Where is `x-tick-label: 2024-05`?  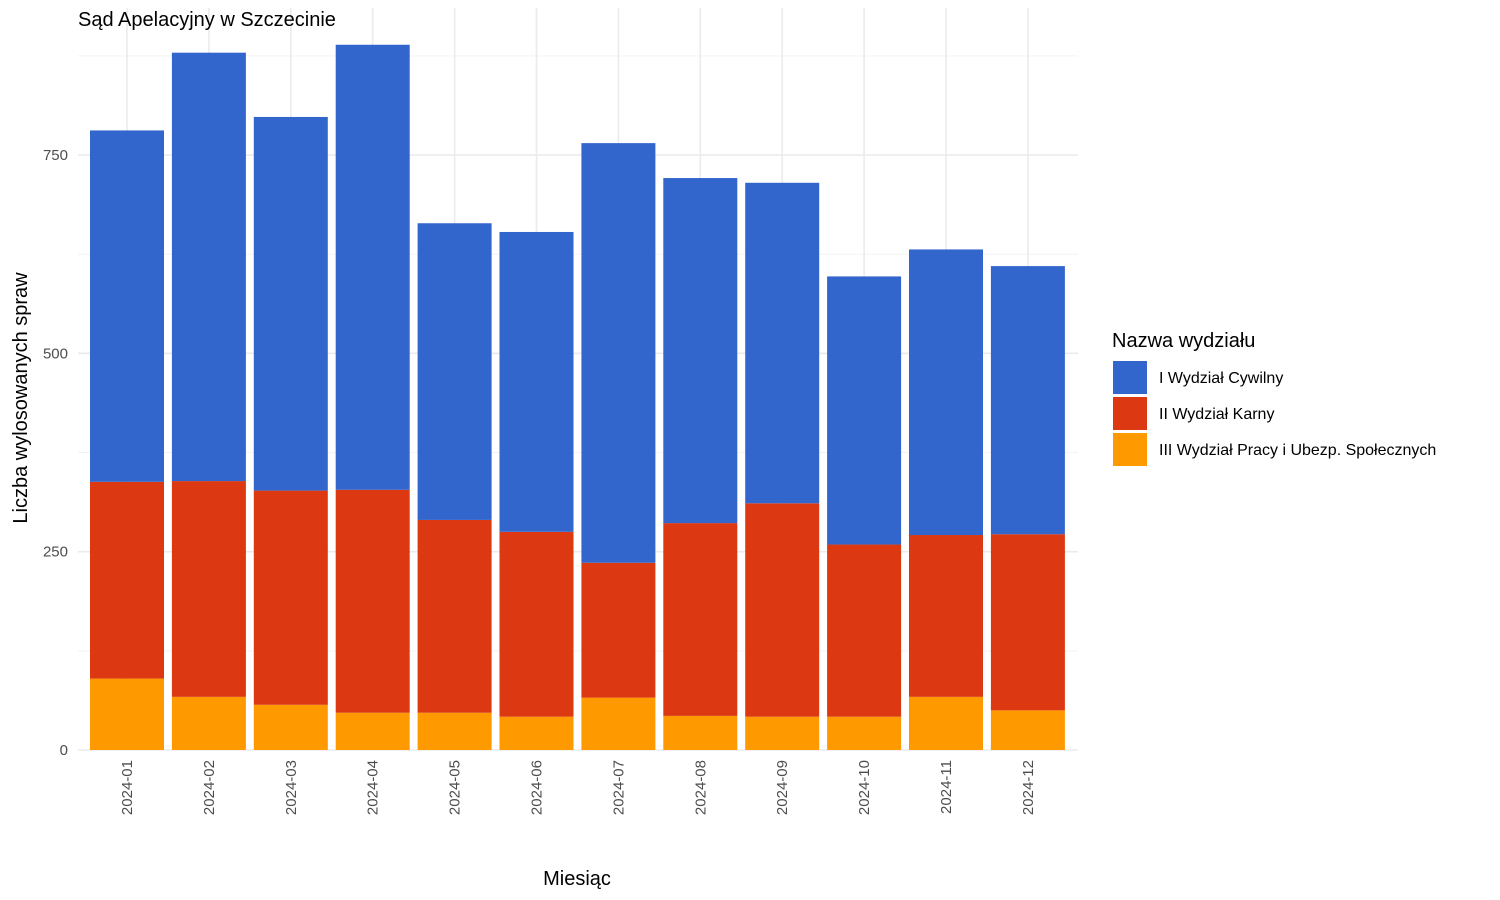
x-tick-label: 2024-05 is located at coordinates (455, 787).